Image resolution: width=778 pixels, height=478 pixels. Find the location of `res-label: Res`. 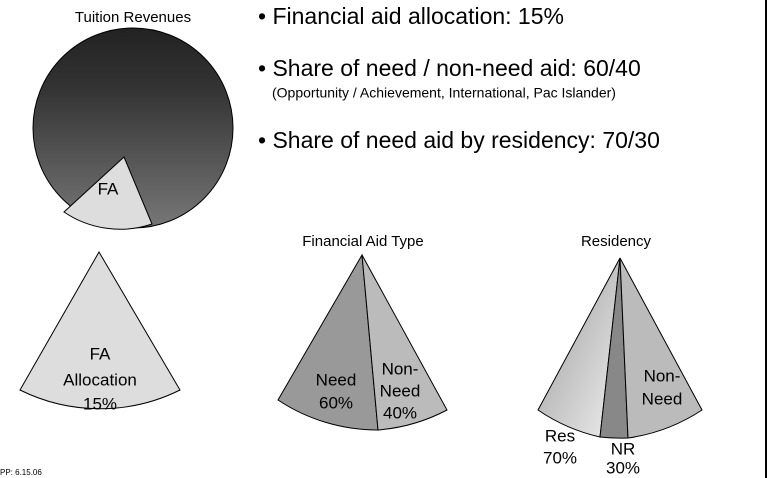

res-label: Res is located at coordinates (560, 435).